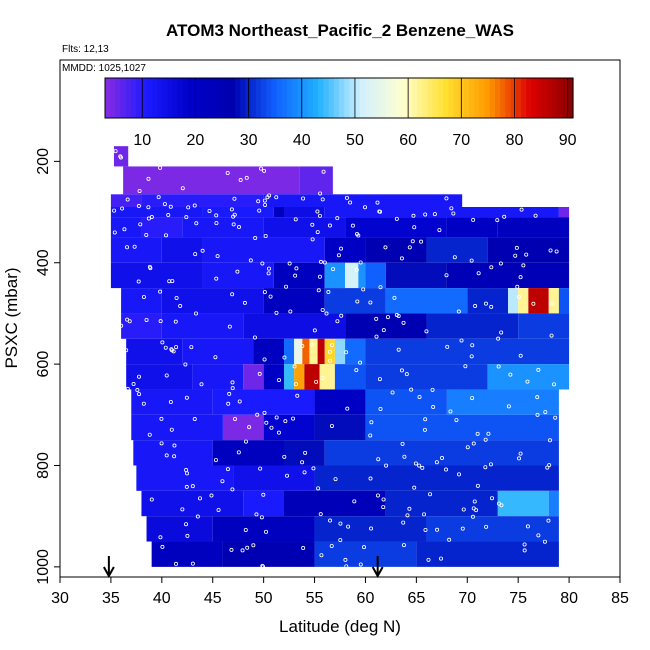 The width and height of the screenshot is (650, 650). I want to click on x-tick-label: 55, so click(315, 598).